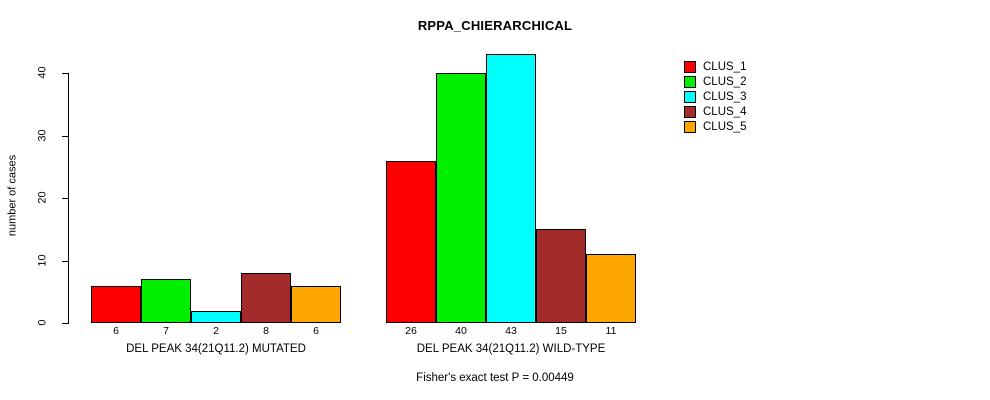  What do you see at coordinates (495, 25) in the screenshot?
I see `chart-title: RPPA_CHIERARCHICAL` at bounding box center [495, 25].